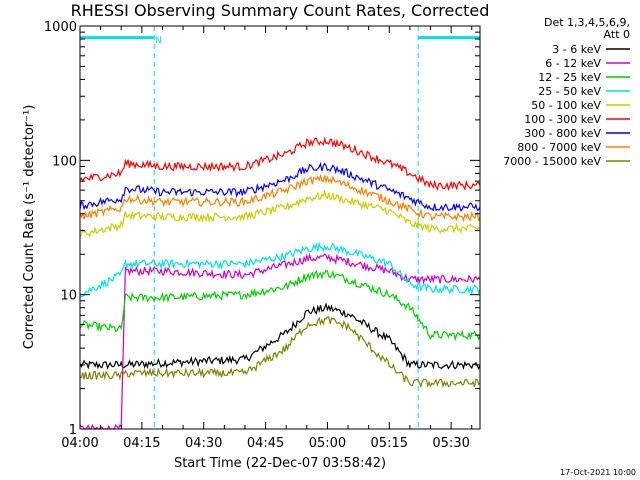  I want to click on footer-timestamp: 17-Oct-2021 10:00, so click(598, 472).